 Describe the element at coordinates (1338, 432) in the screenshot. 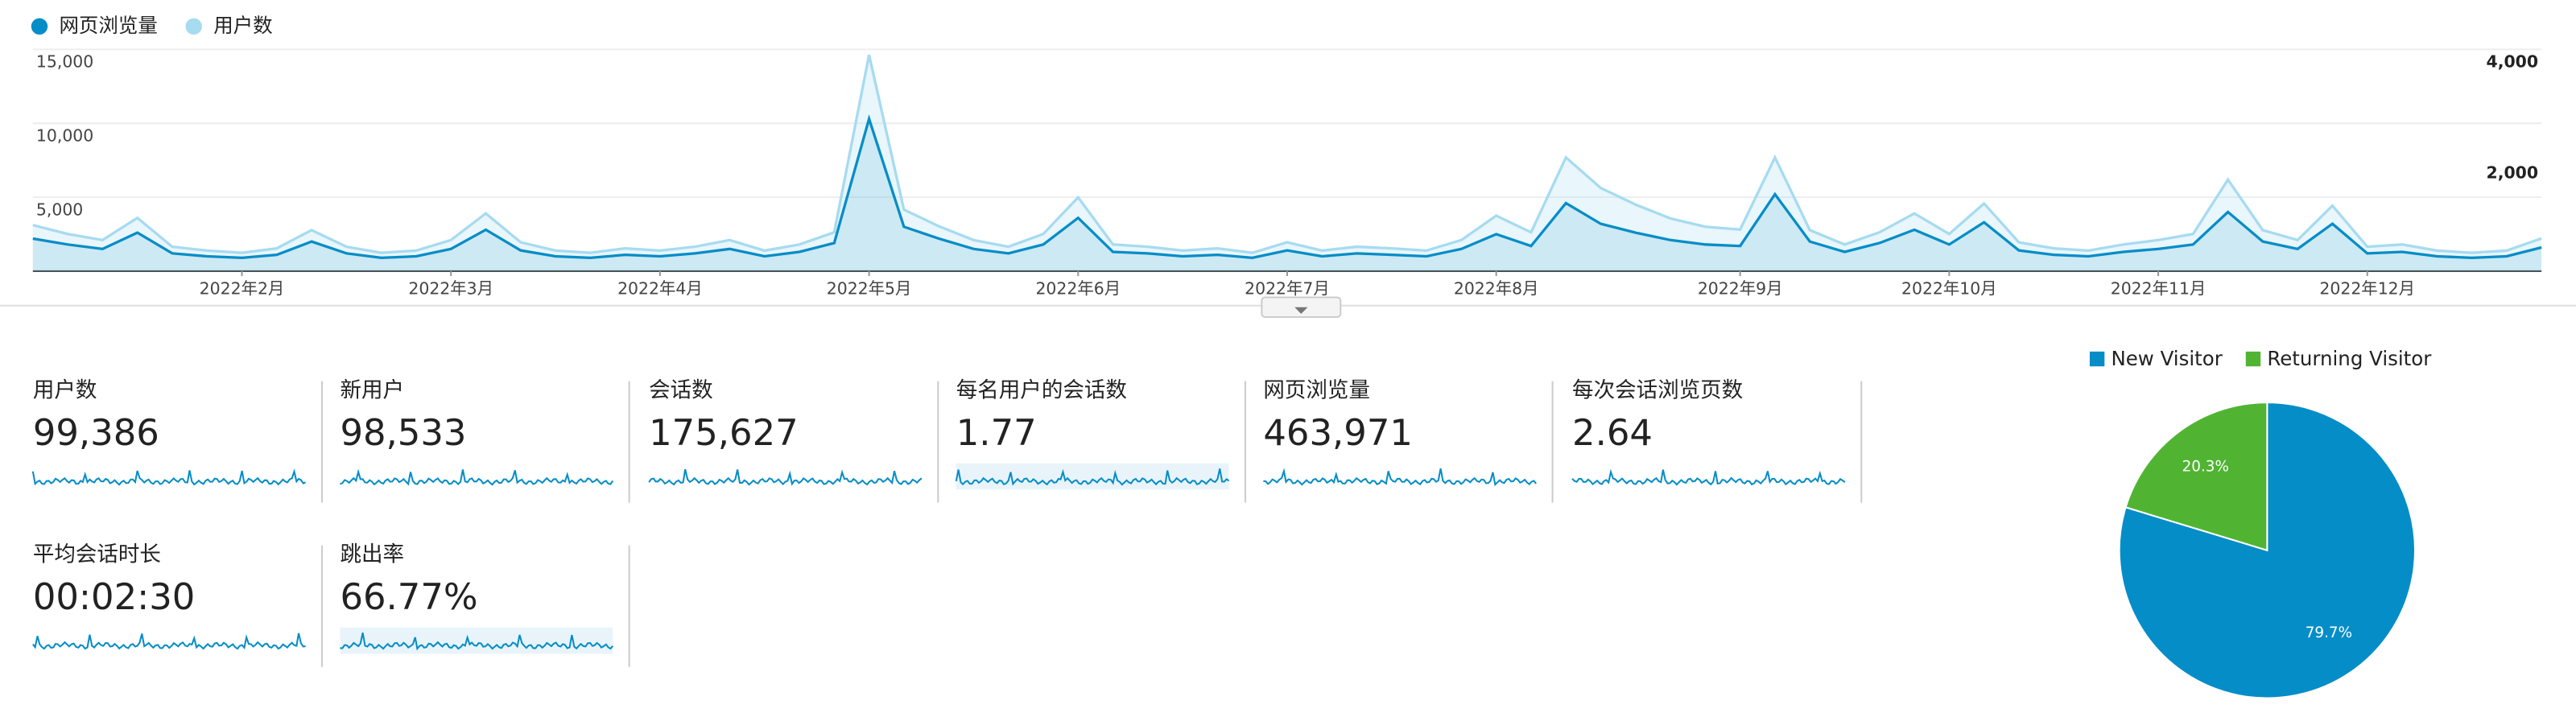

I see `metric-value: 463,971` at that location.